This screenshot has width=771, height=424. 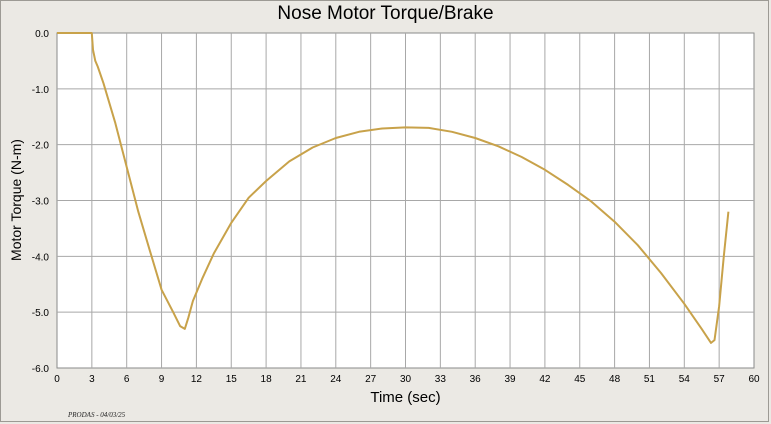 I want to click on x-tick-label: 57, so click(x=720, y=379).